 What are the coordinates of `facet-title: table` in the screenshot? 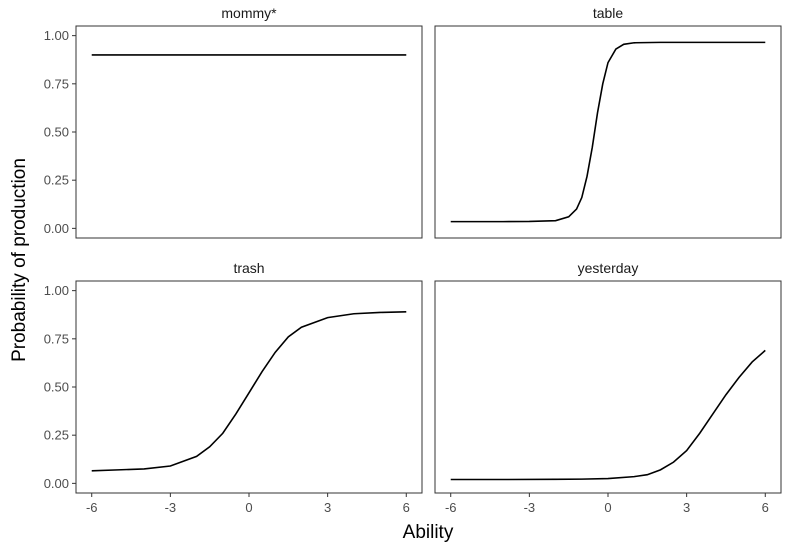 It's located at (608, 13).